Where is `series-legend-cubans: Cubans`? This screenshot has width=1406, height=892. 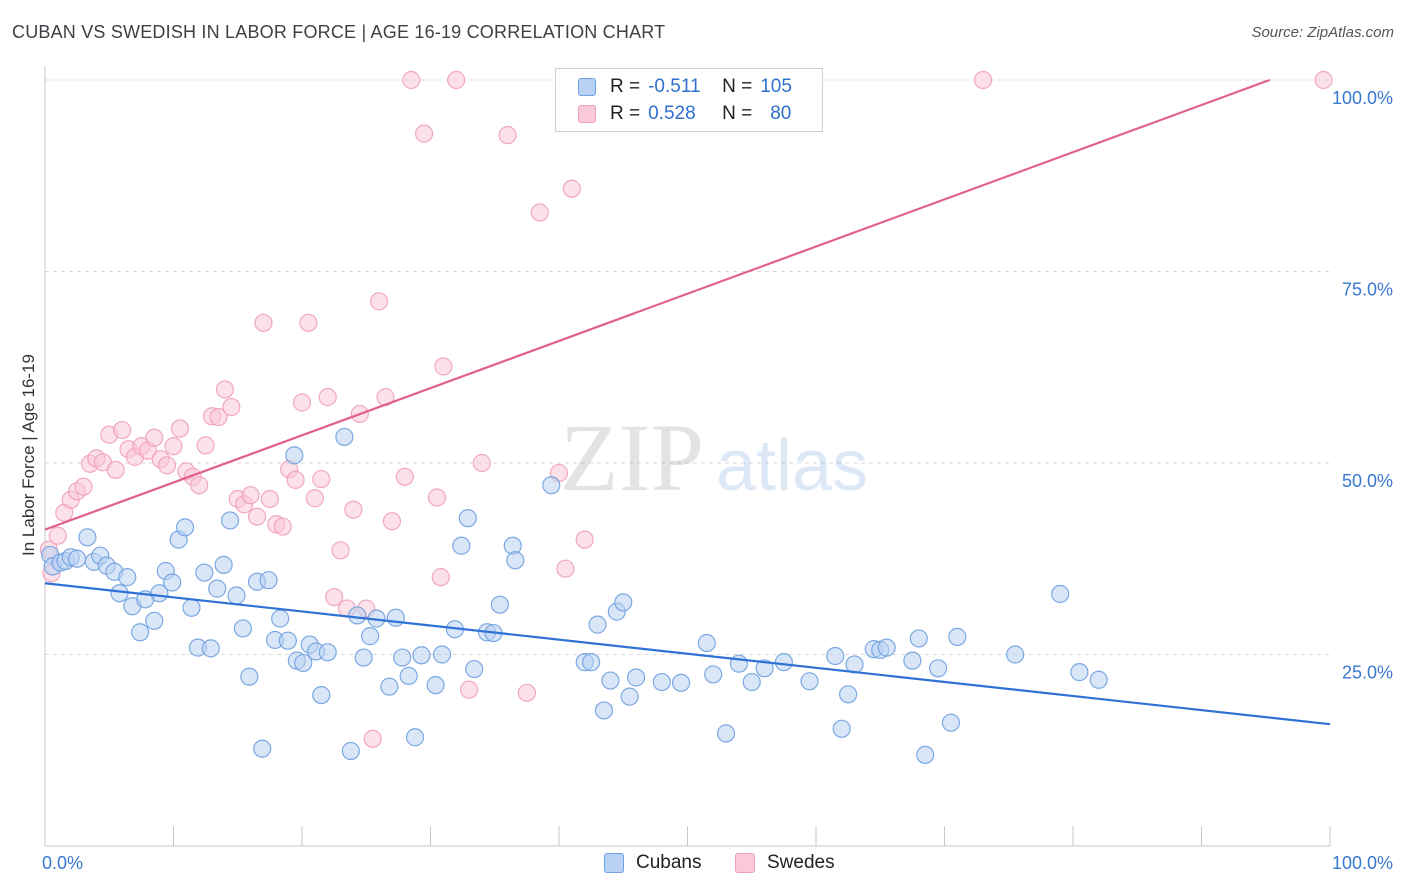
series-legend-cubans: Cubans is located at coordinates (653, 863).